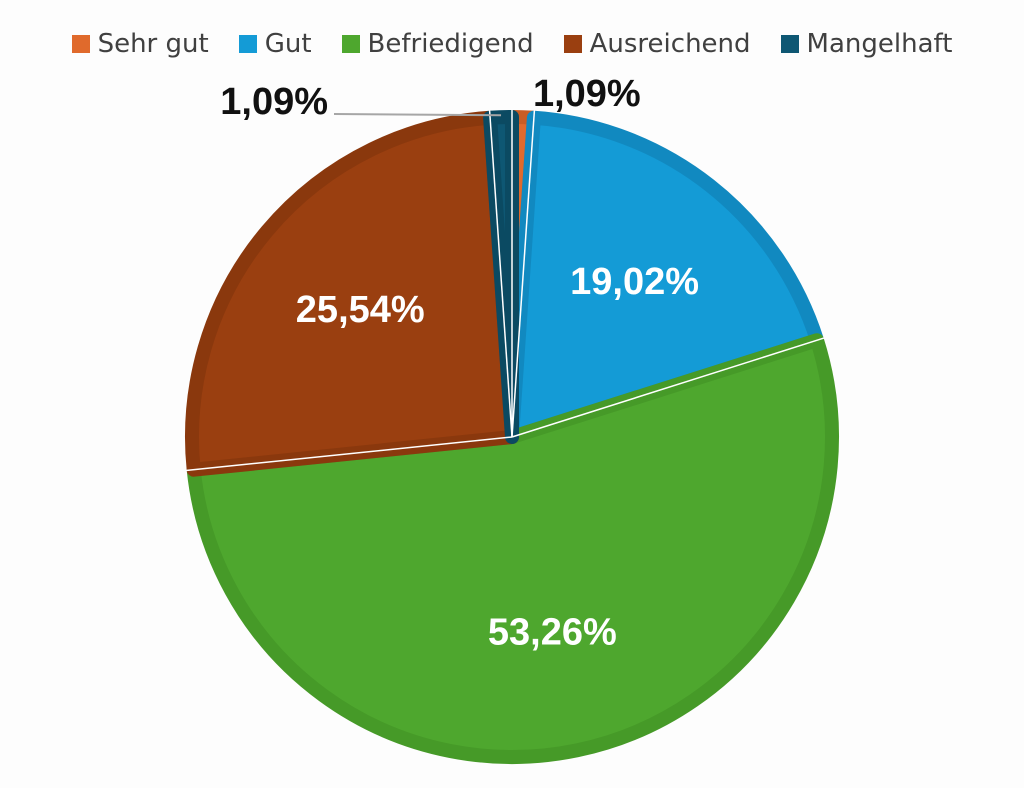  What do you see at coordinates (153, 44) in the screenshot?
I see `legend-label: Sehr gut` at bounding box center [153, 44].